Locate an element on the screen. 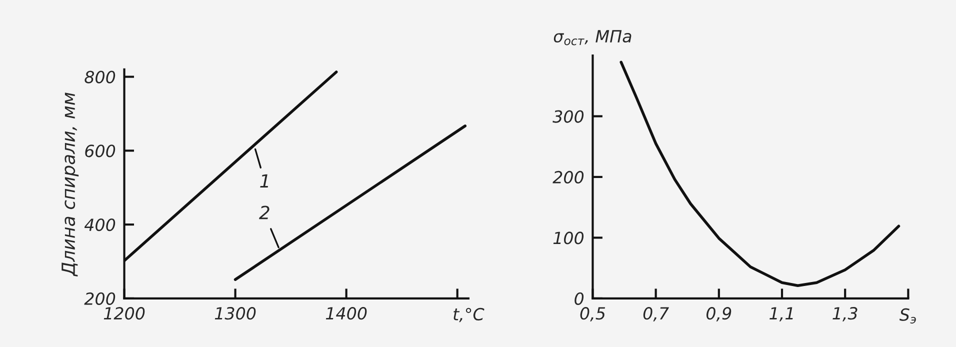  x-tick-label: 1,3 is located at coordinates (845, 314).